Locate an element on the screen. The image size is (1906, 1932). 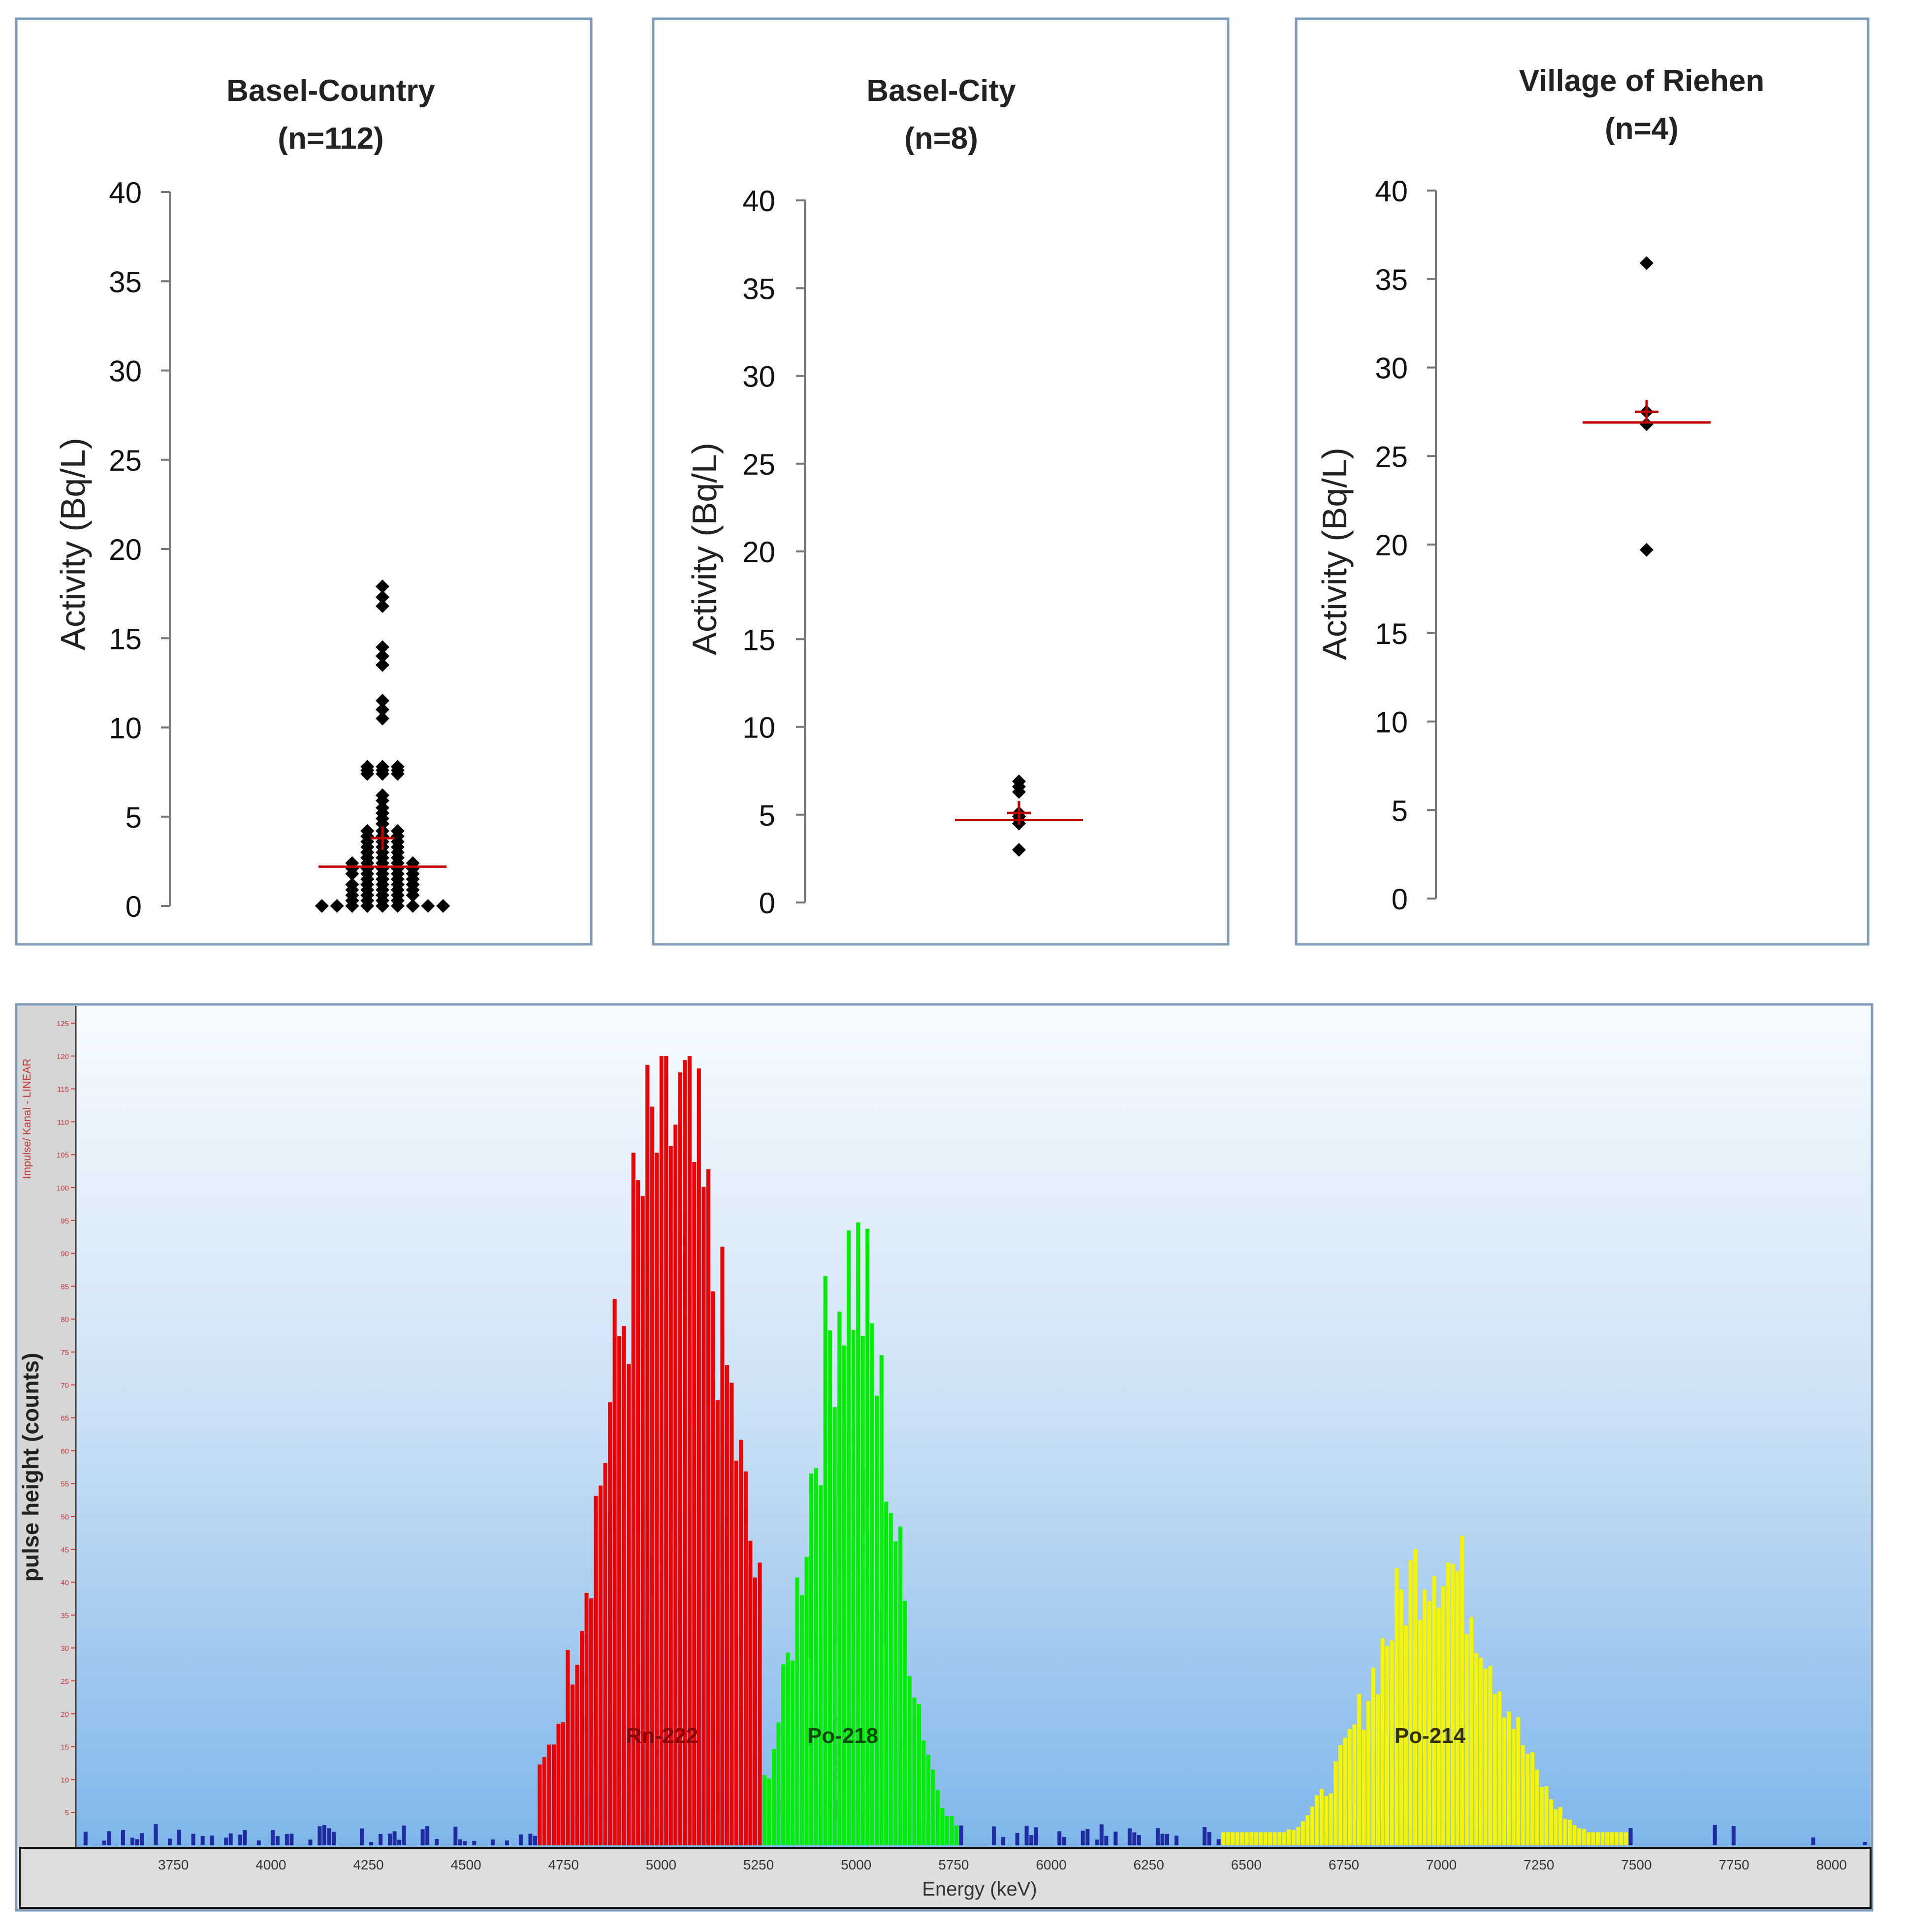
y-tick-label: 50 is located at coordinates (65, 1517).